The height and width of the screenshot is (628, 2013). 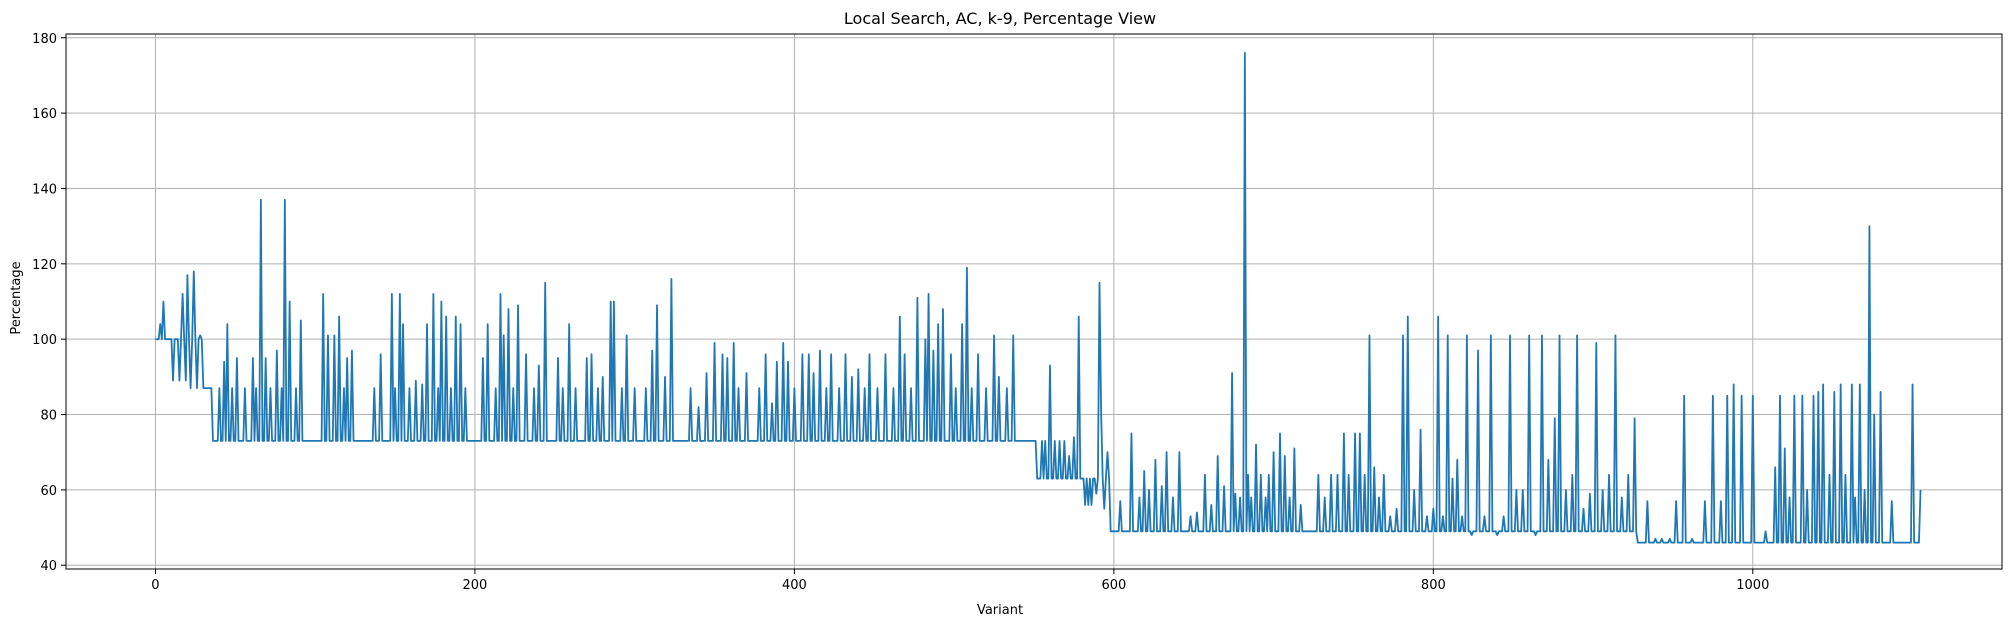 I want to click on x-tick-label: 800, so click(x=1433, y=585).